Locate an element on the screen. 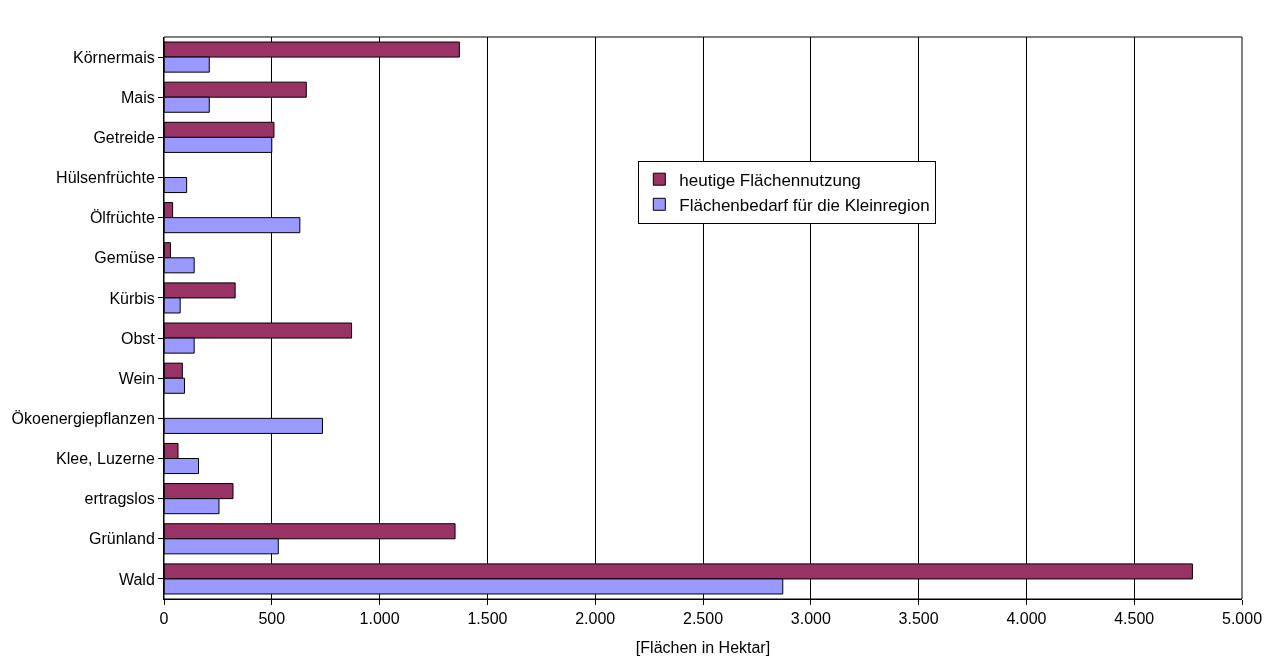 This screenshot has height=665, width=1287. y-tick-label: Wald is located at coordinates (136, 579).